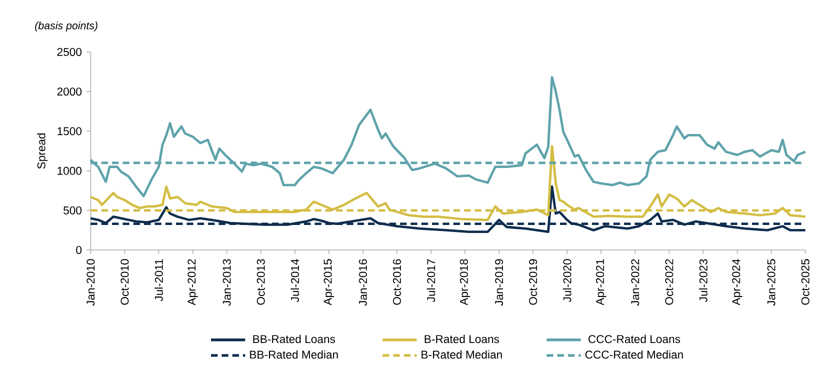  What do you see at coordinates (805, 282) in the screenshot?
I see `x-tick-label: Oct-2025` at bounding box center [805, 282].